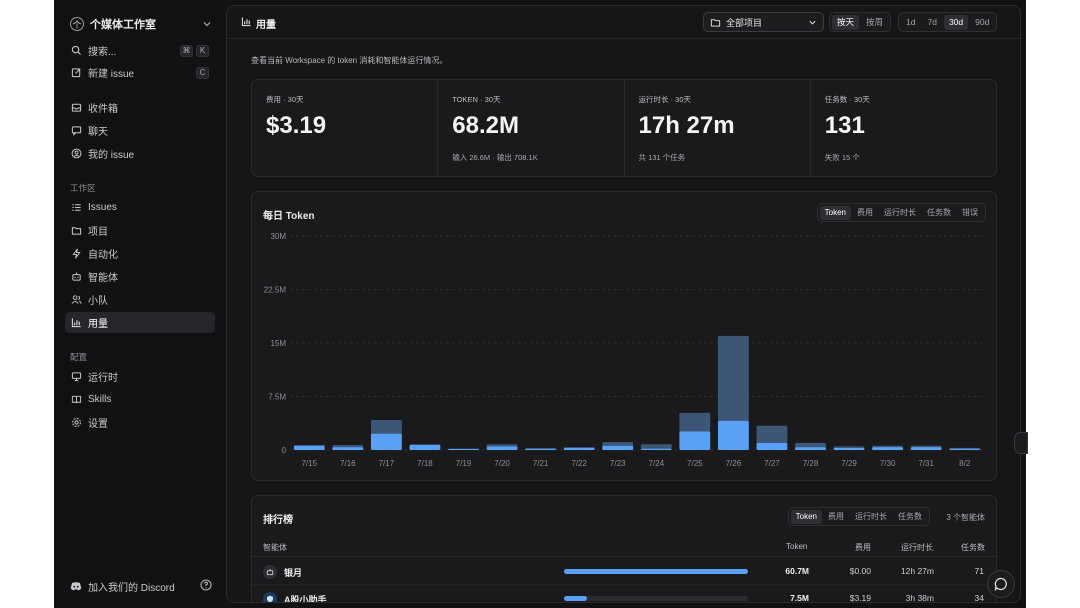  Describe the element at coordinates (624, 571) in the screenshot. I see `table-row: 银月 60.7M $0.00 12h 27m 71` at that location.